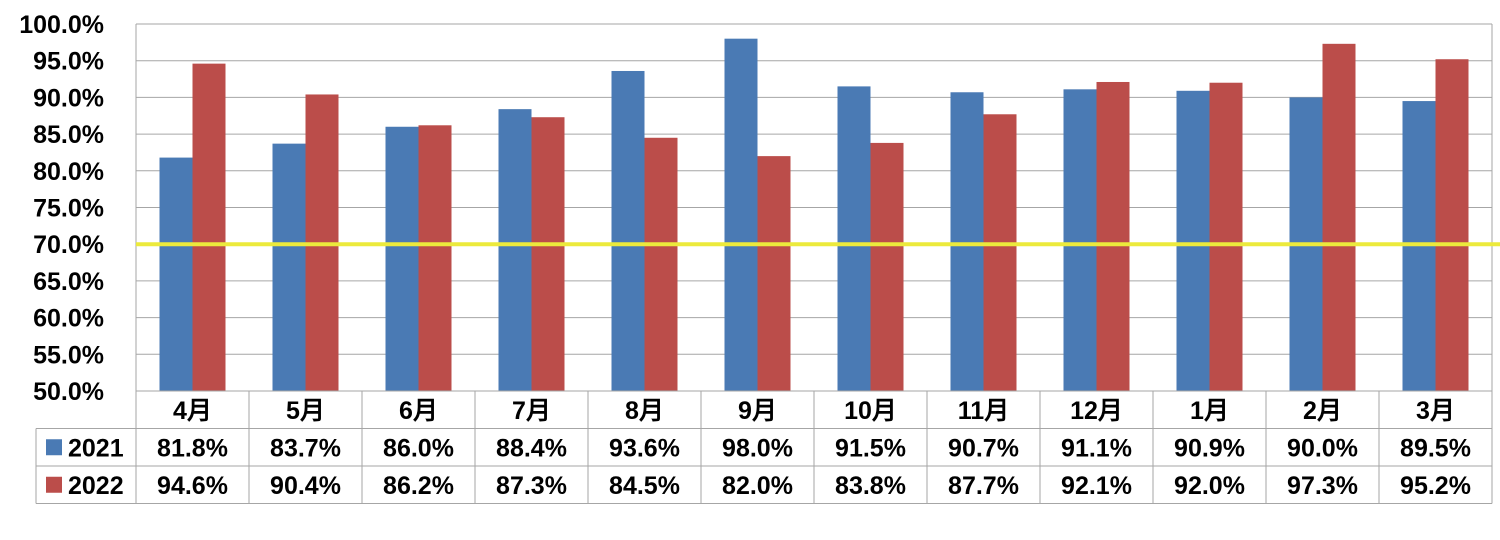 Image resolution: width=1500 pixels, height=540 pixels. What do you see at coordinates (1226, 236) in the screenshot?
I see `bar-2022-1月` at bounding box center [1226, 236].